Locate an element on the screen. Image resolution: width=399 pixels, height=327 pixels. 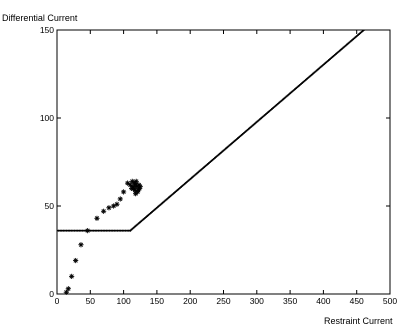
x-tick-label: 400 is located at coordinates (323, 301).